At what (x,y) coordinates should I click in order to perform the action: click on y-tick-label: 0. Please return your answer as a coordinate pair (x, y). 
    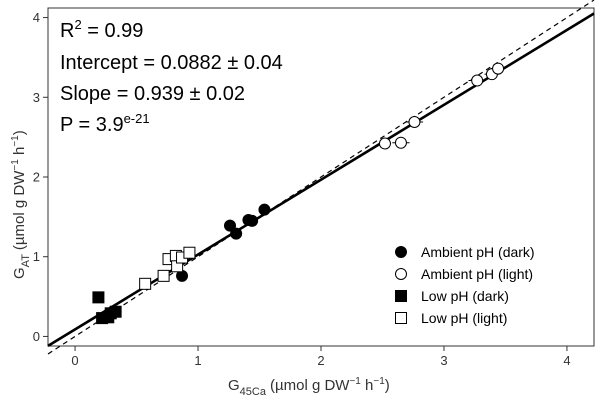
    Looking at the image, I should click on (36, 336).